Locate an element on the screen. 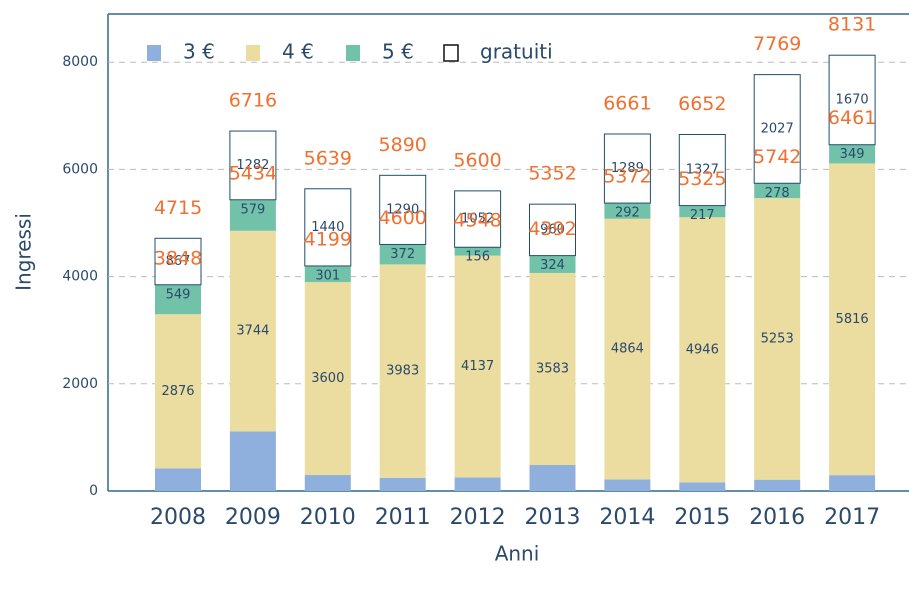 The image size is (909, 600). total-label: 8131 is located at coordinates (852, 25).